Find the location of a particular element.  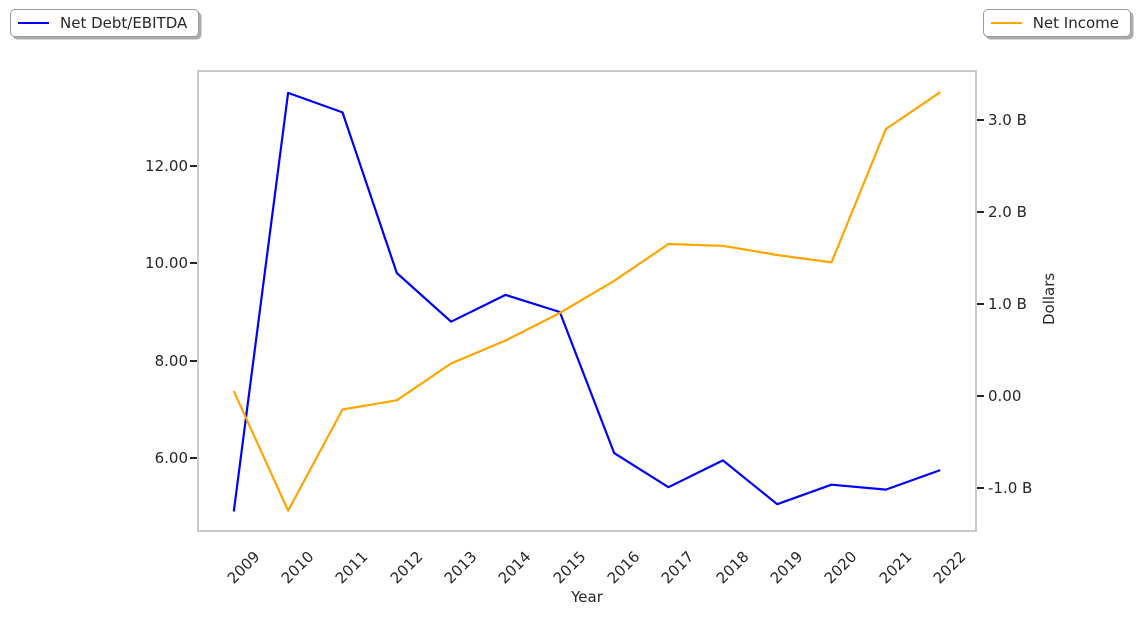

legend-net-debt-ebitda: Net Debt/EBITDA is located at coordinates (105, 23).